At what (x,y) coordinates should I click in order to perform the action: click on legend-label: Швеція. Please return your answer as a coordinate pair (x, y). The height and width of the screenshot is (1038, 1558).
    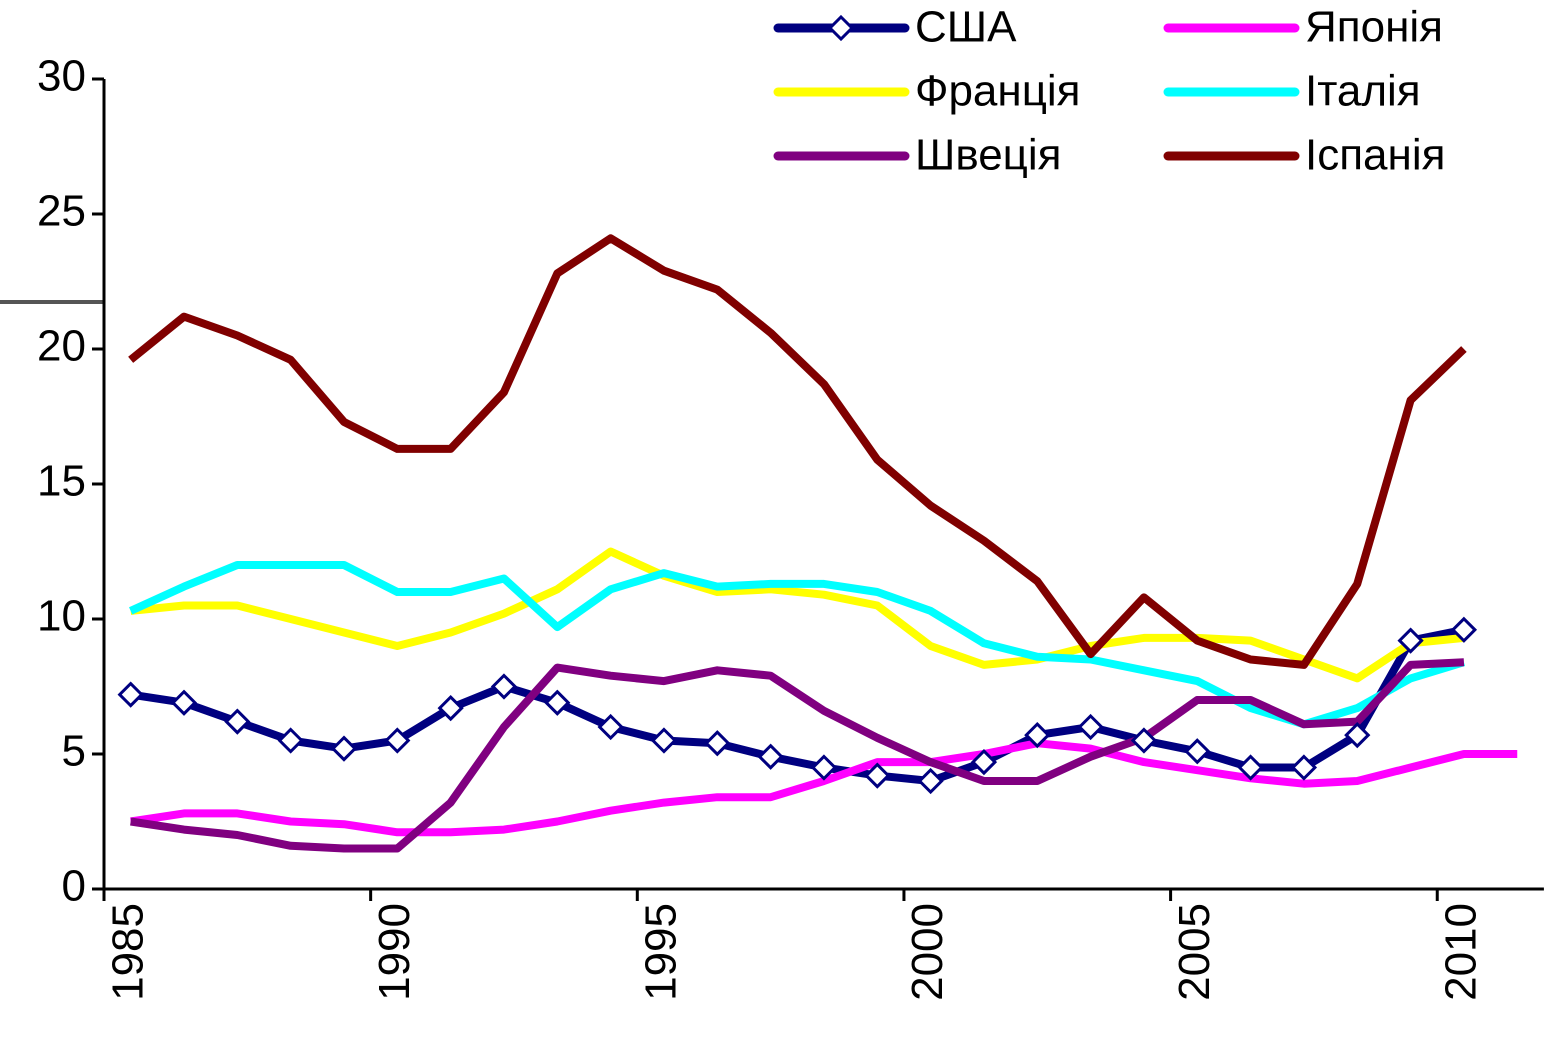
    Looking at the image, I should click on (988, 155).